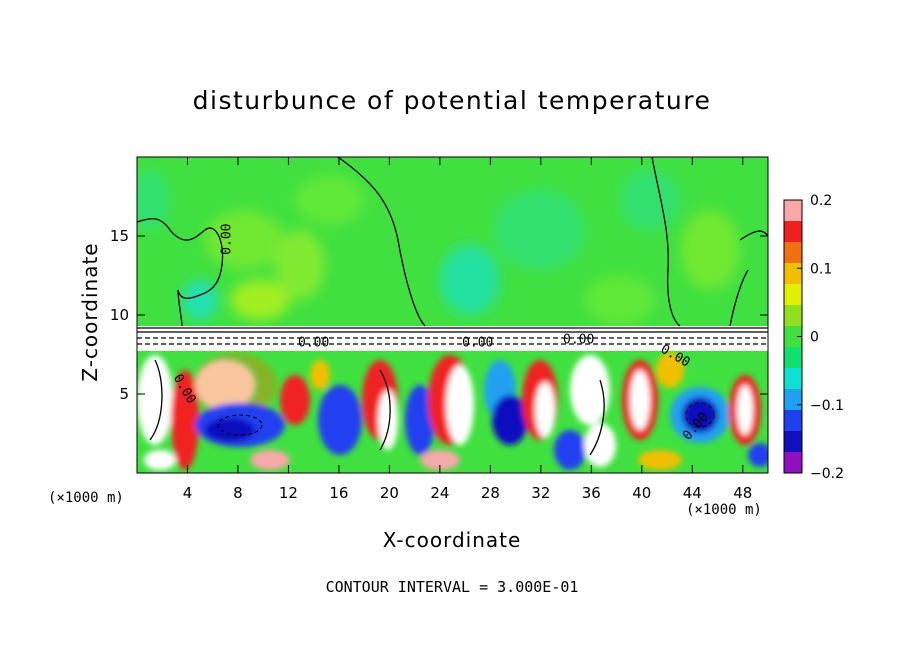  Describe the element at coordinates (452, 587) in the screenshot. I see `contour-interval-note: CONTOUR INTERVAL = 3.000E-01` at that location.